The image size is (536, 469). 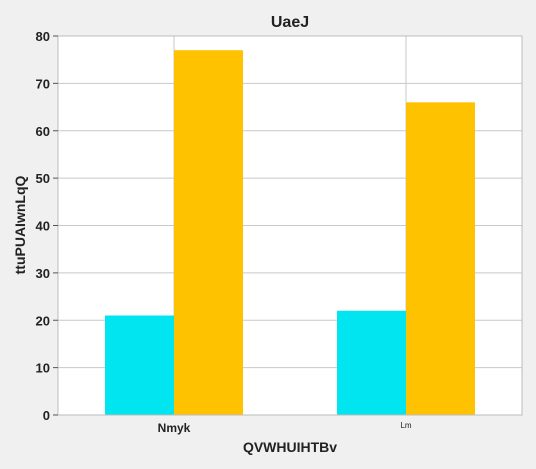 What do you see at coordinates (43, 131) in the screenshot?
I see `y-tick-label: 60` at bounding box center [43, 131].